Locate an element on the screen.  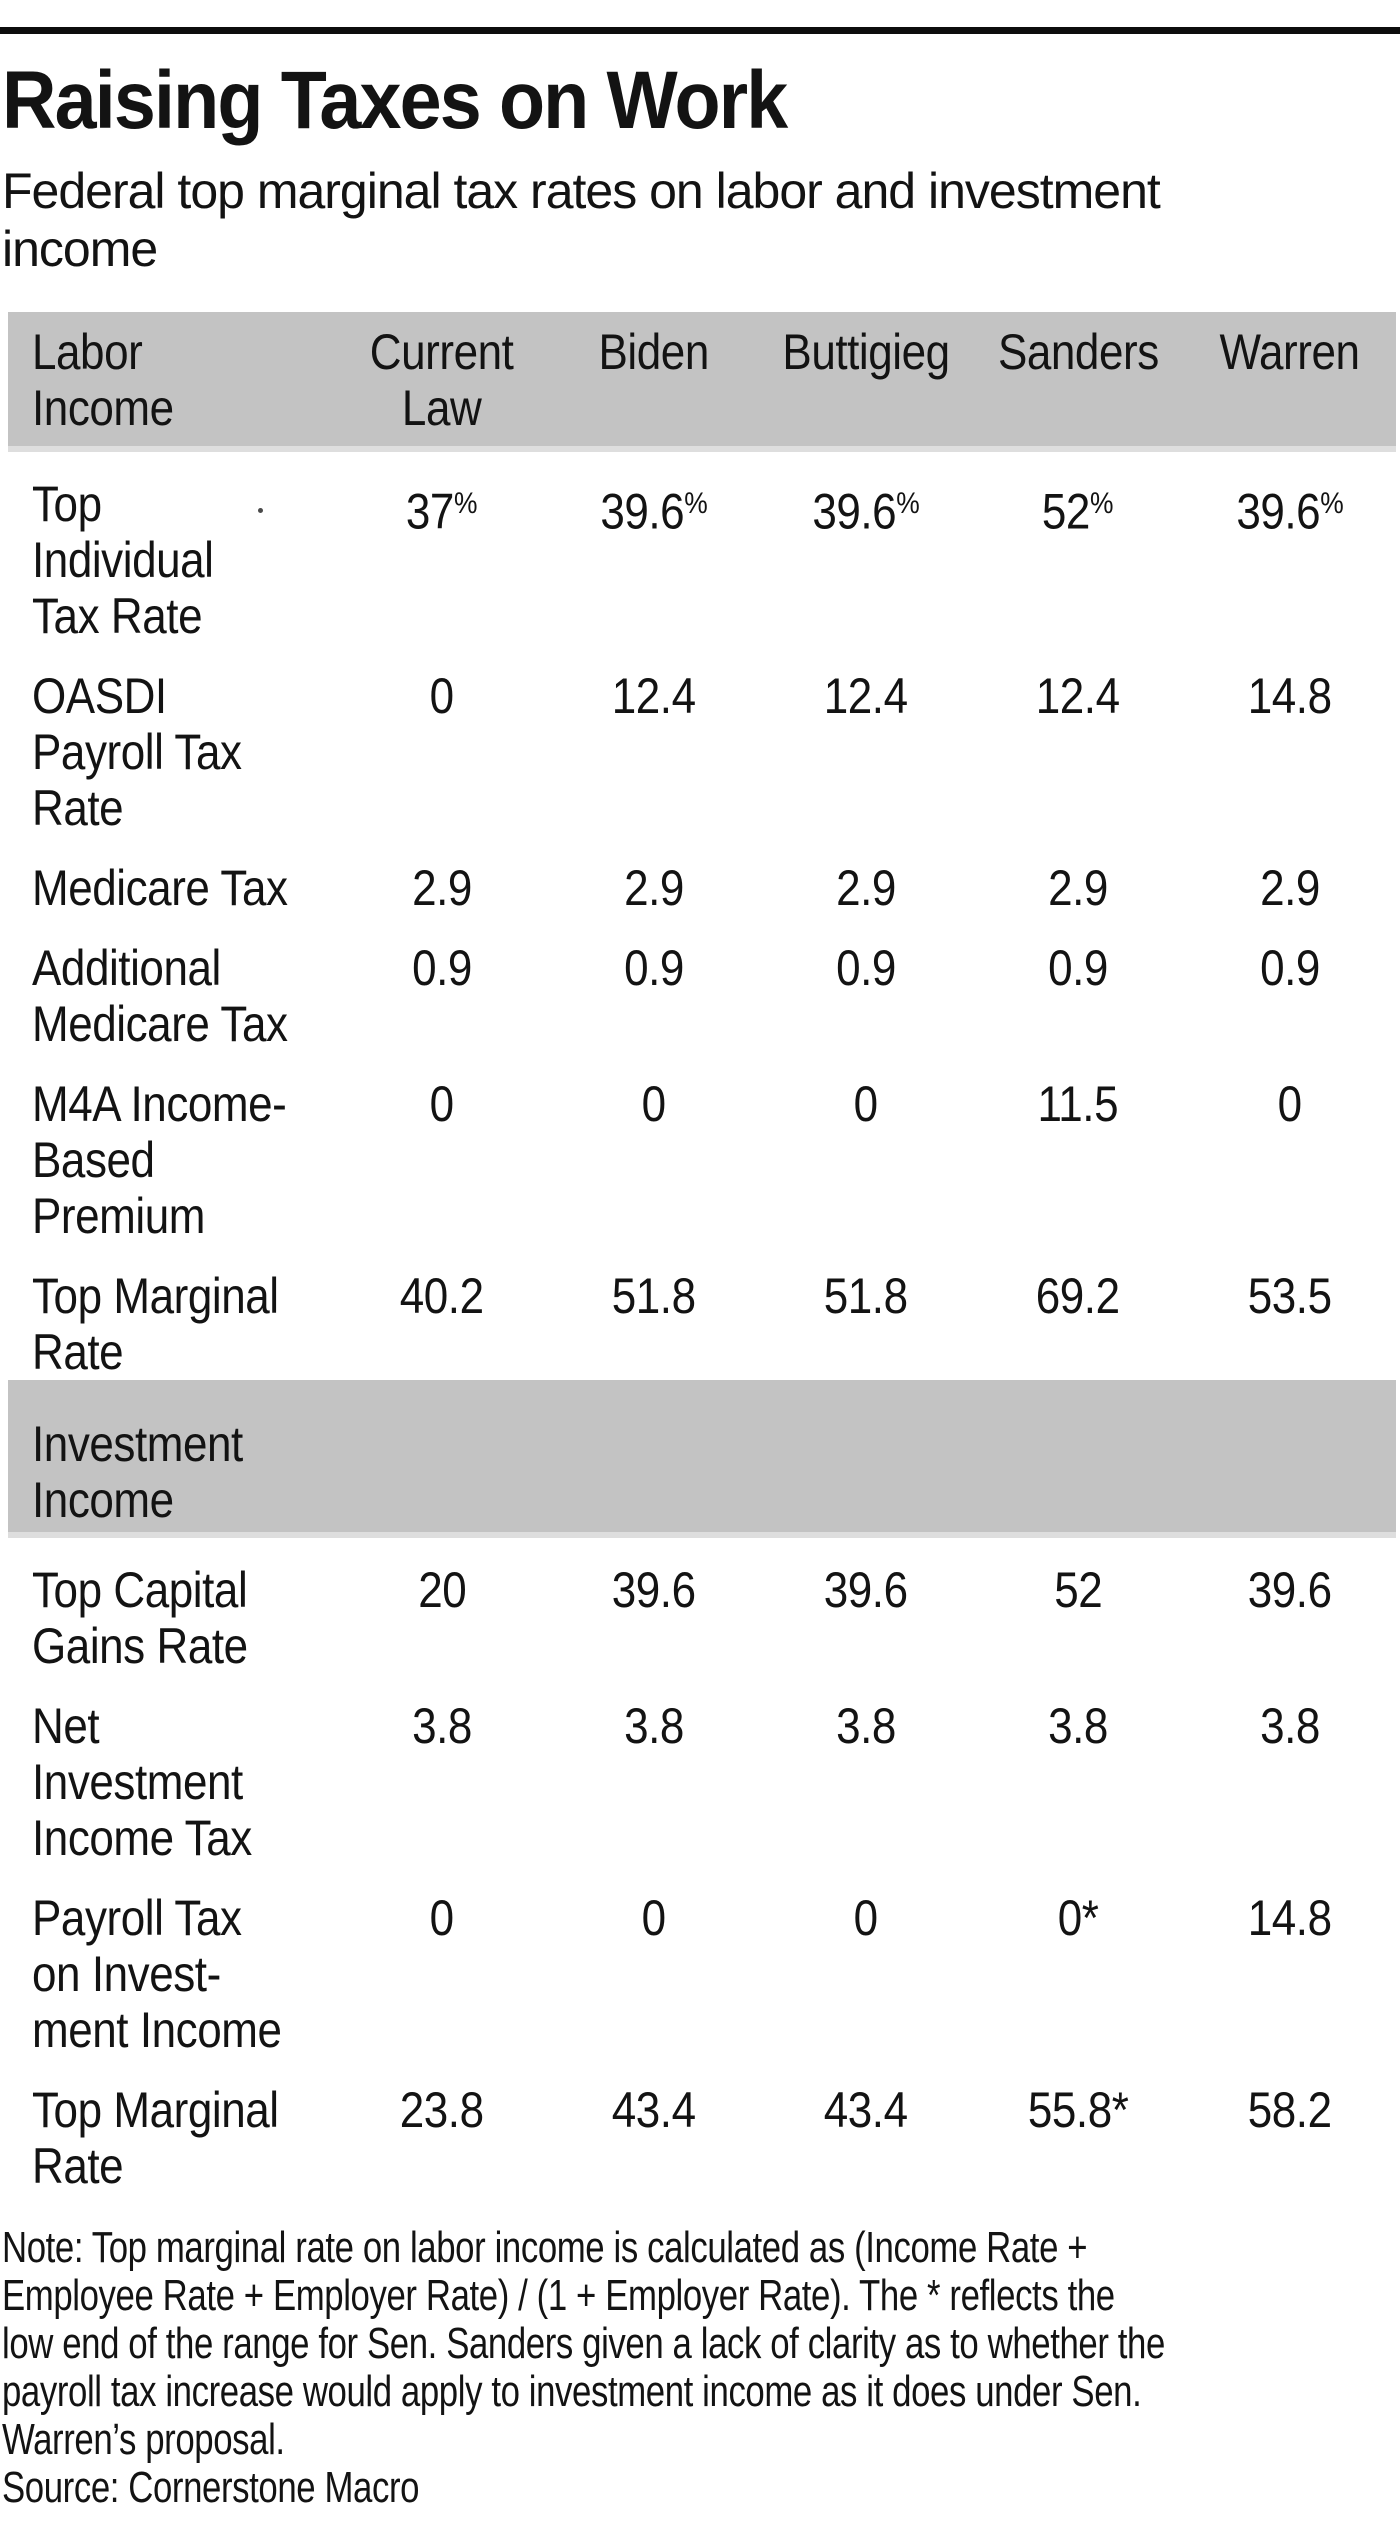
value-cell: 20 is located at coordinates (442, 1604).